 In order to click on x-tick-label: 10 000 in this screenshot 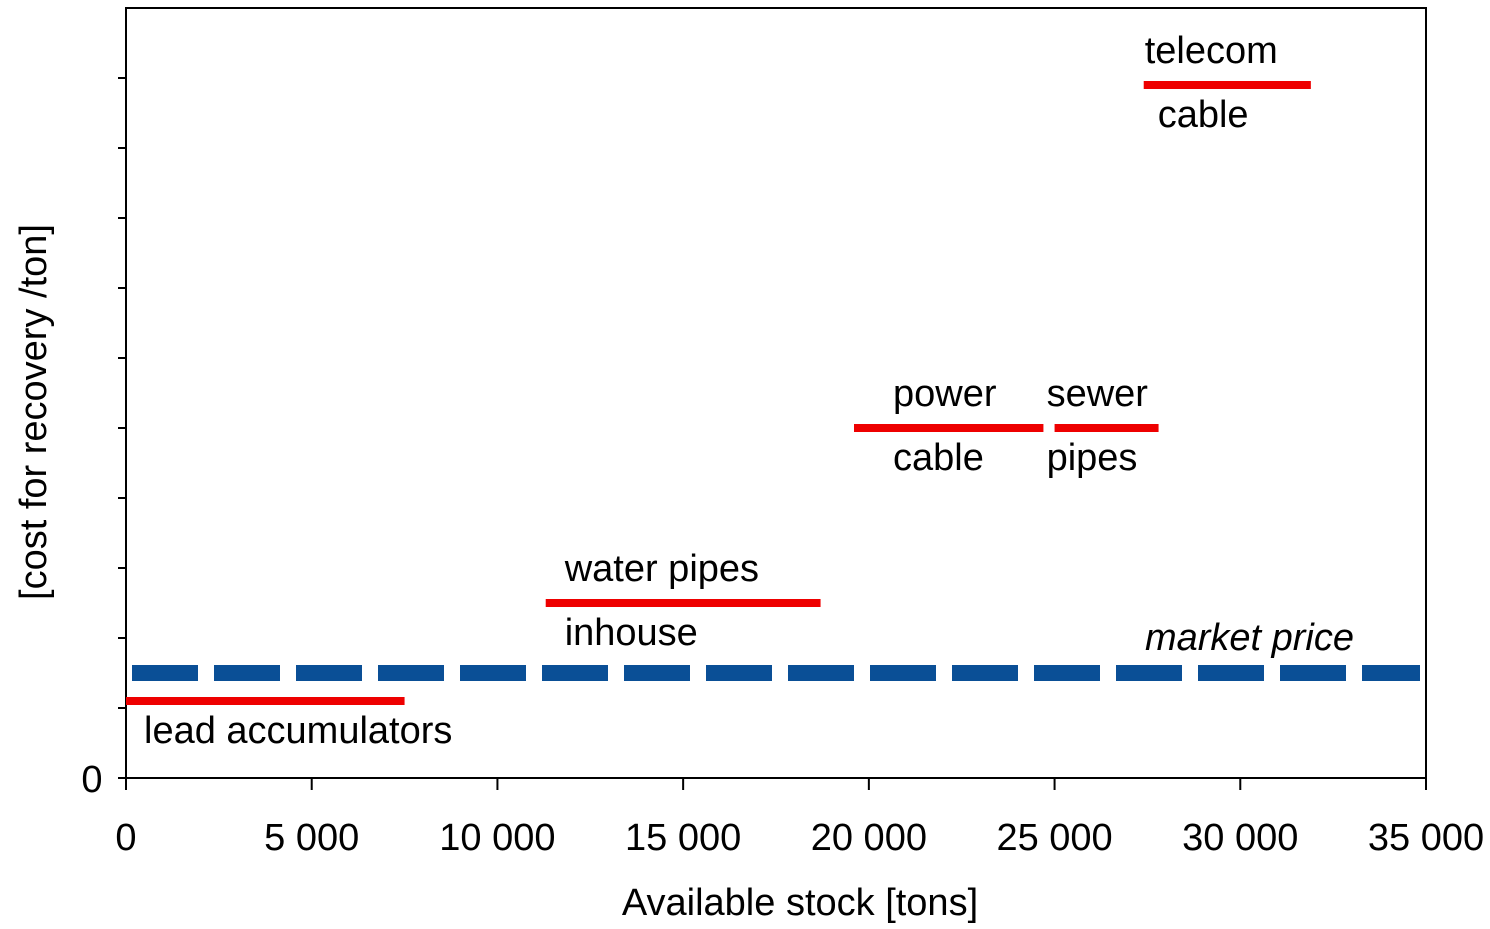, I will do `click(497, 838)`.